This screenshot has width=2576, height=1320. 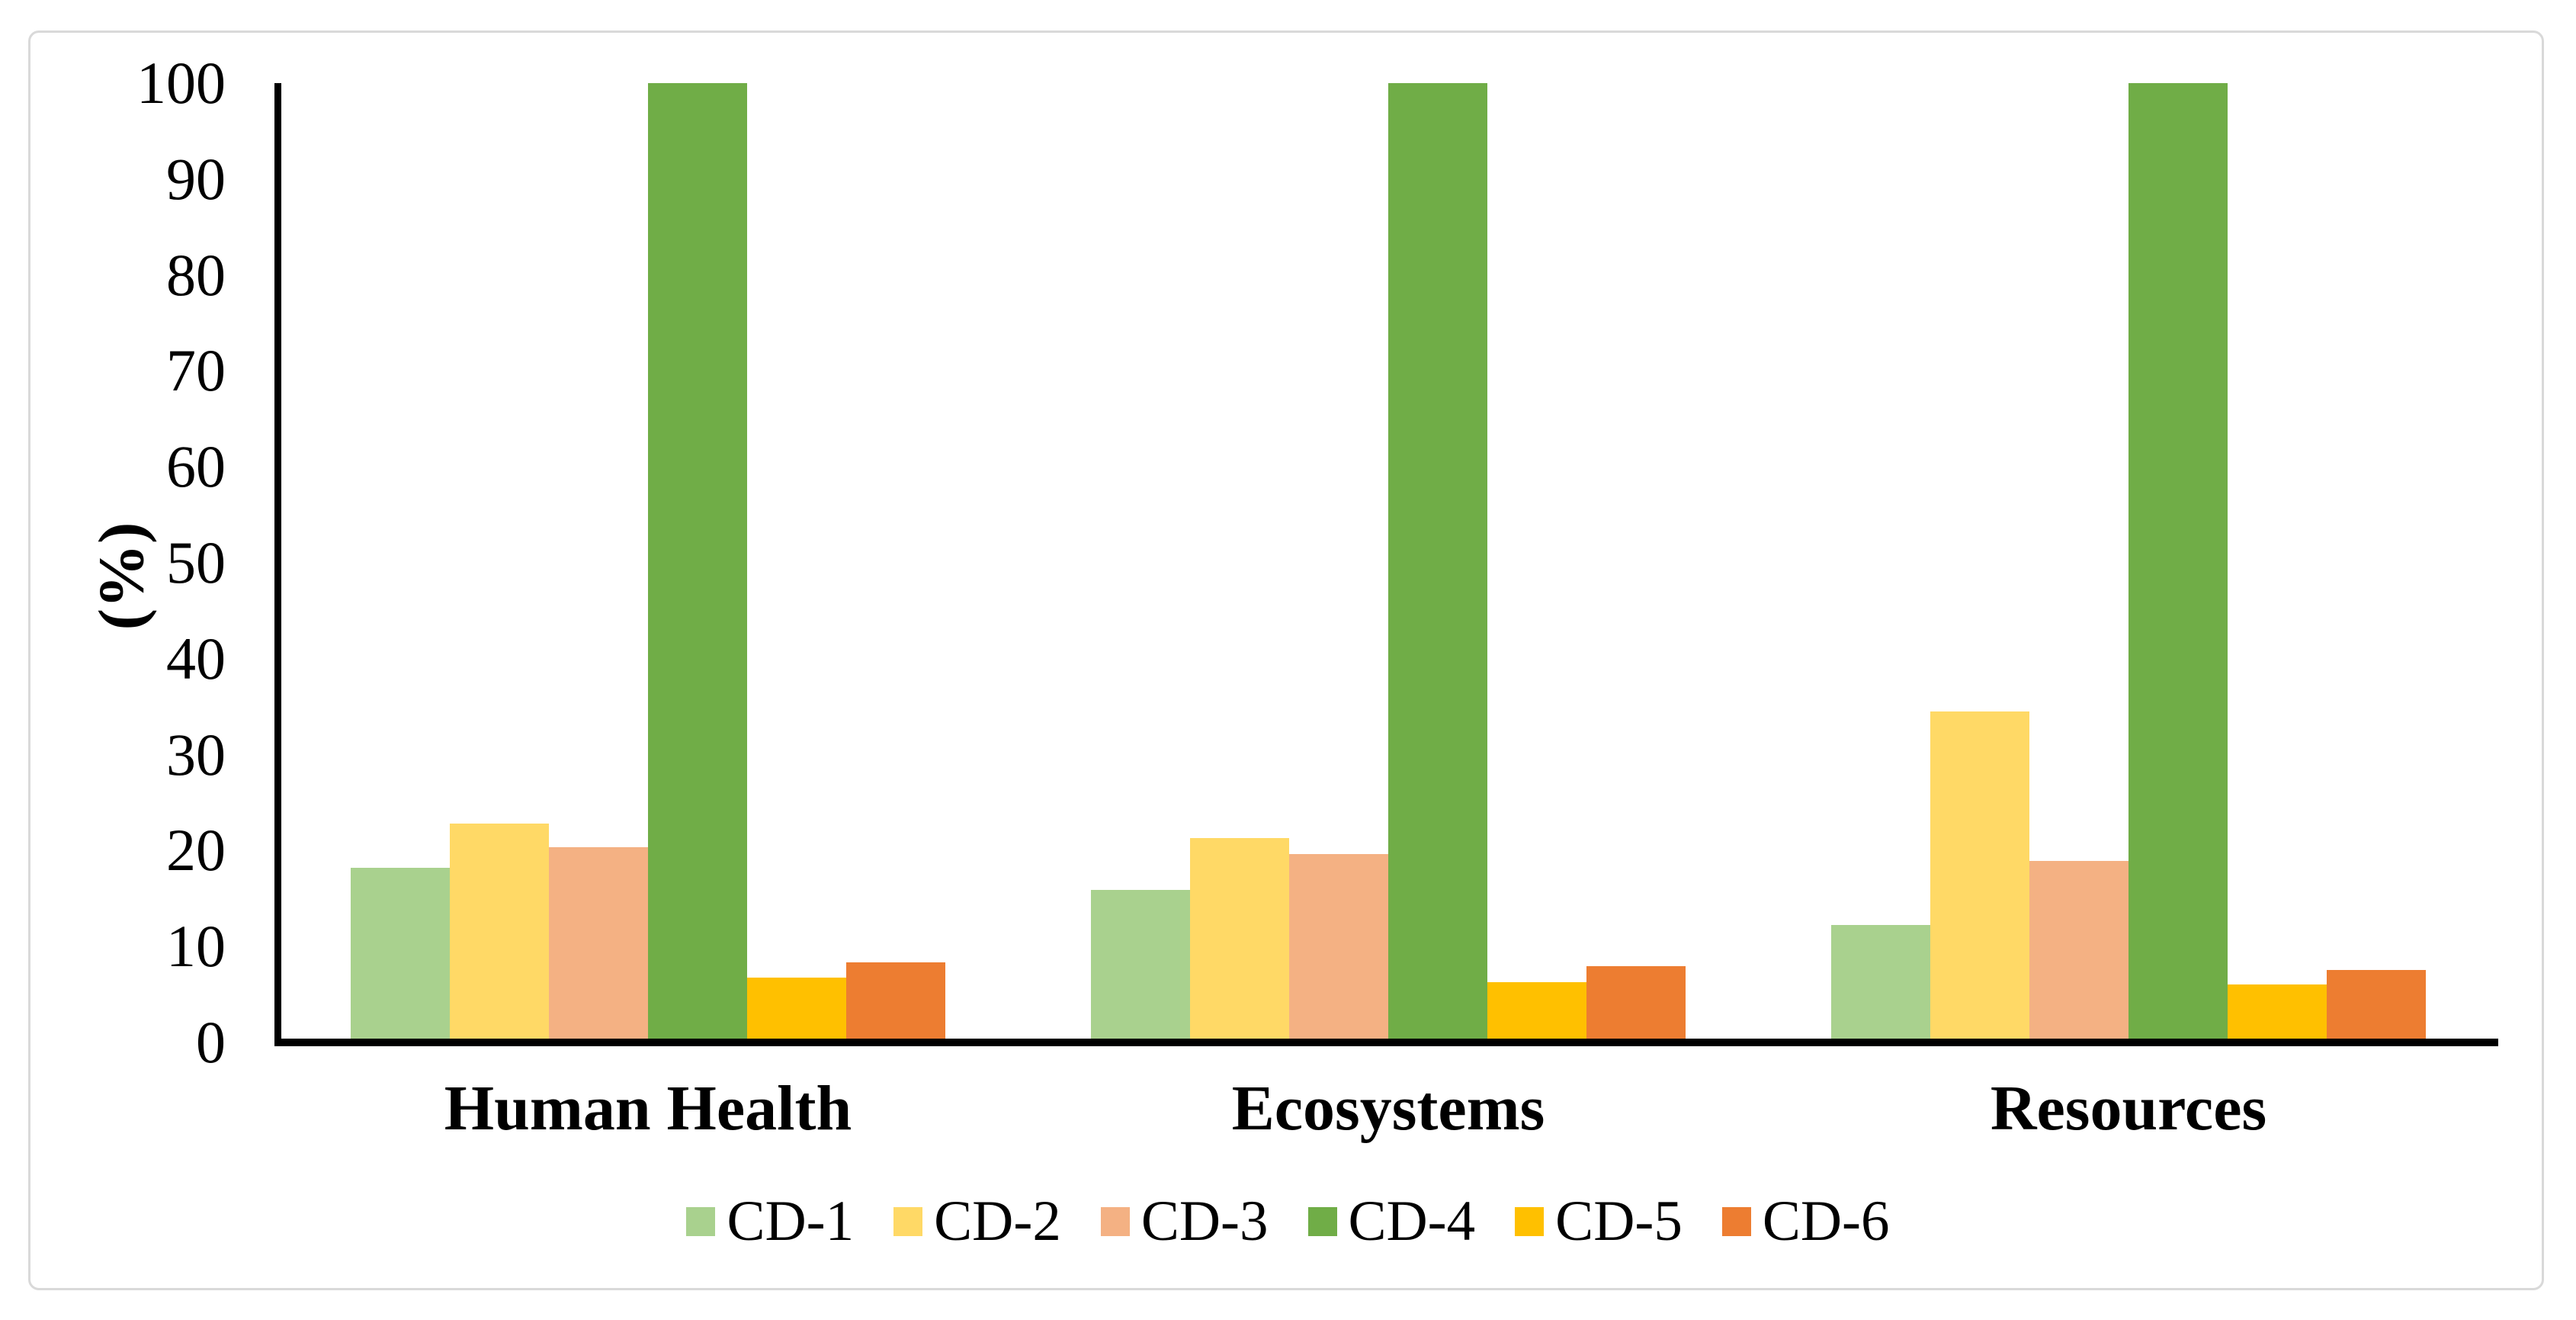 I want to click on category-label-ecosystems: Ecosystems, so click(x=1388, y=1108).